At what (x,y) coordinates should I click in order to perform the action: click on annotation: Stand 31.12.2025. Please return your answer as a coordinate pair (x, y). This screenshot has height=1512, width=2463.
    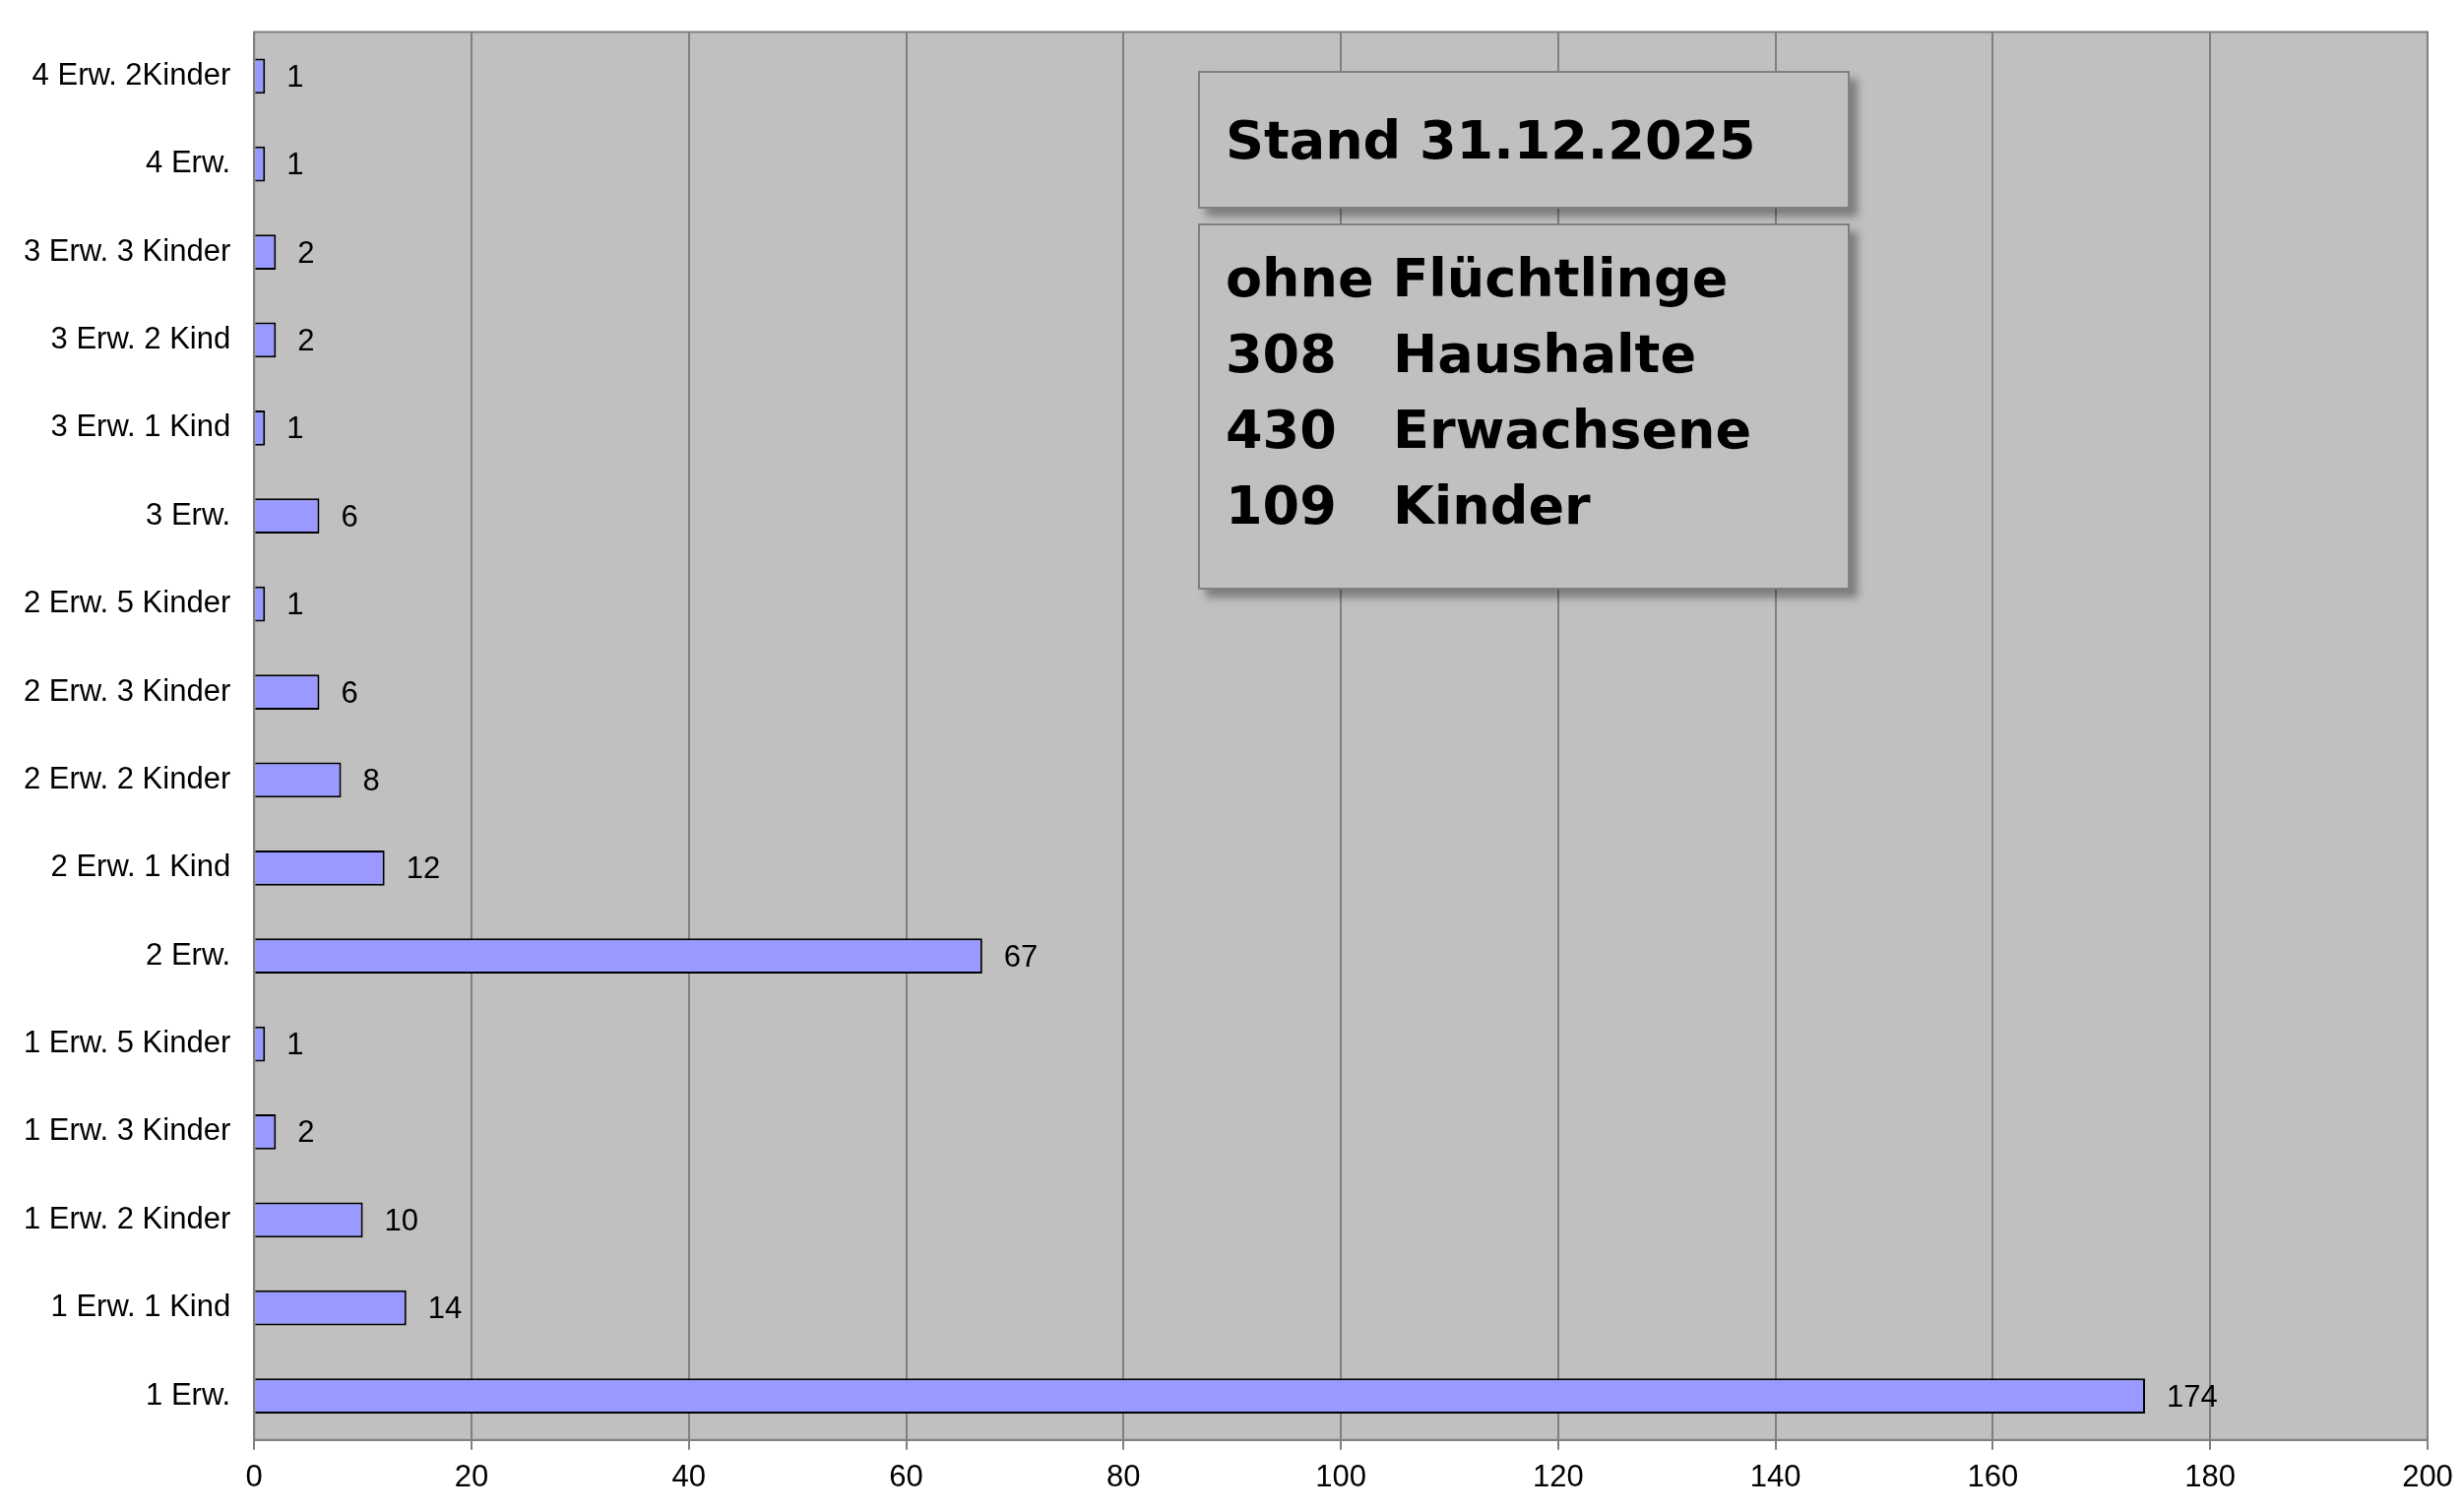
    Looking at the image, I should click on (1524, 140).